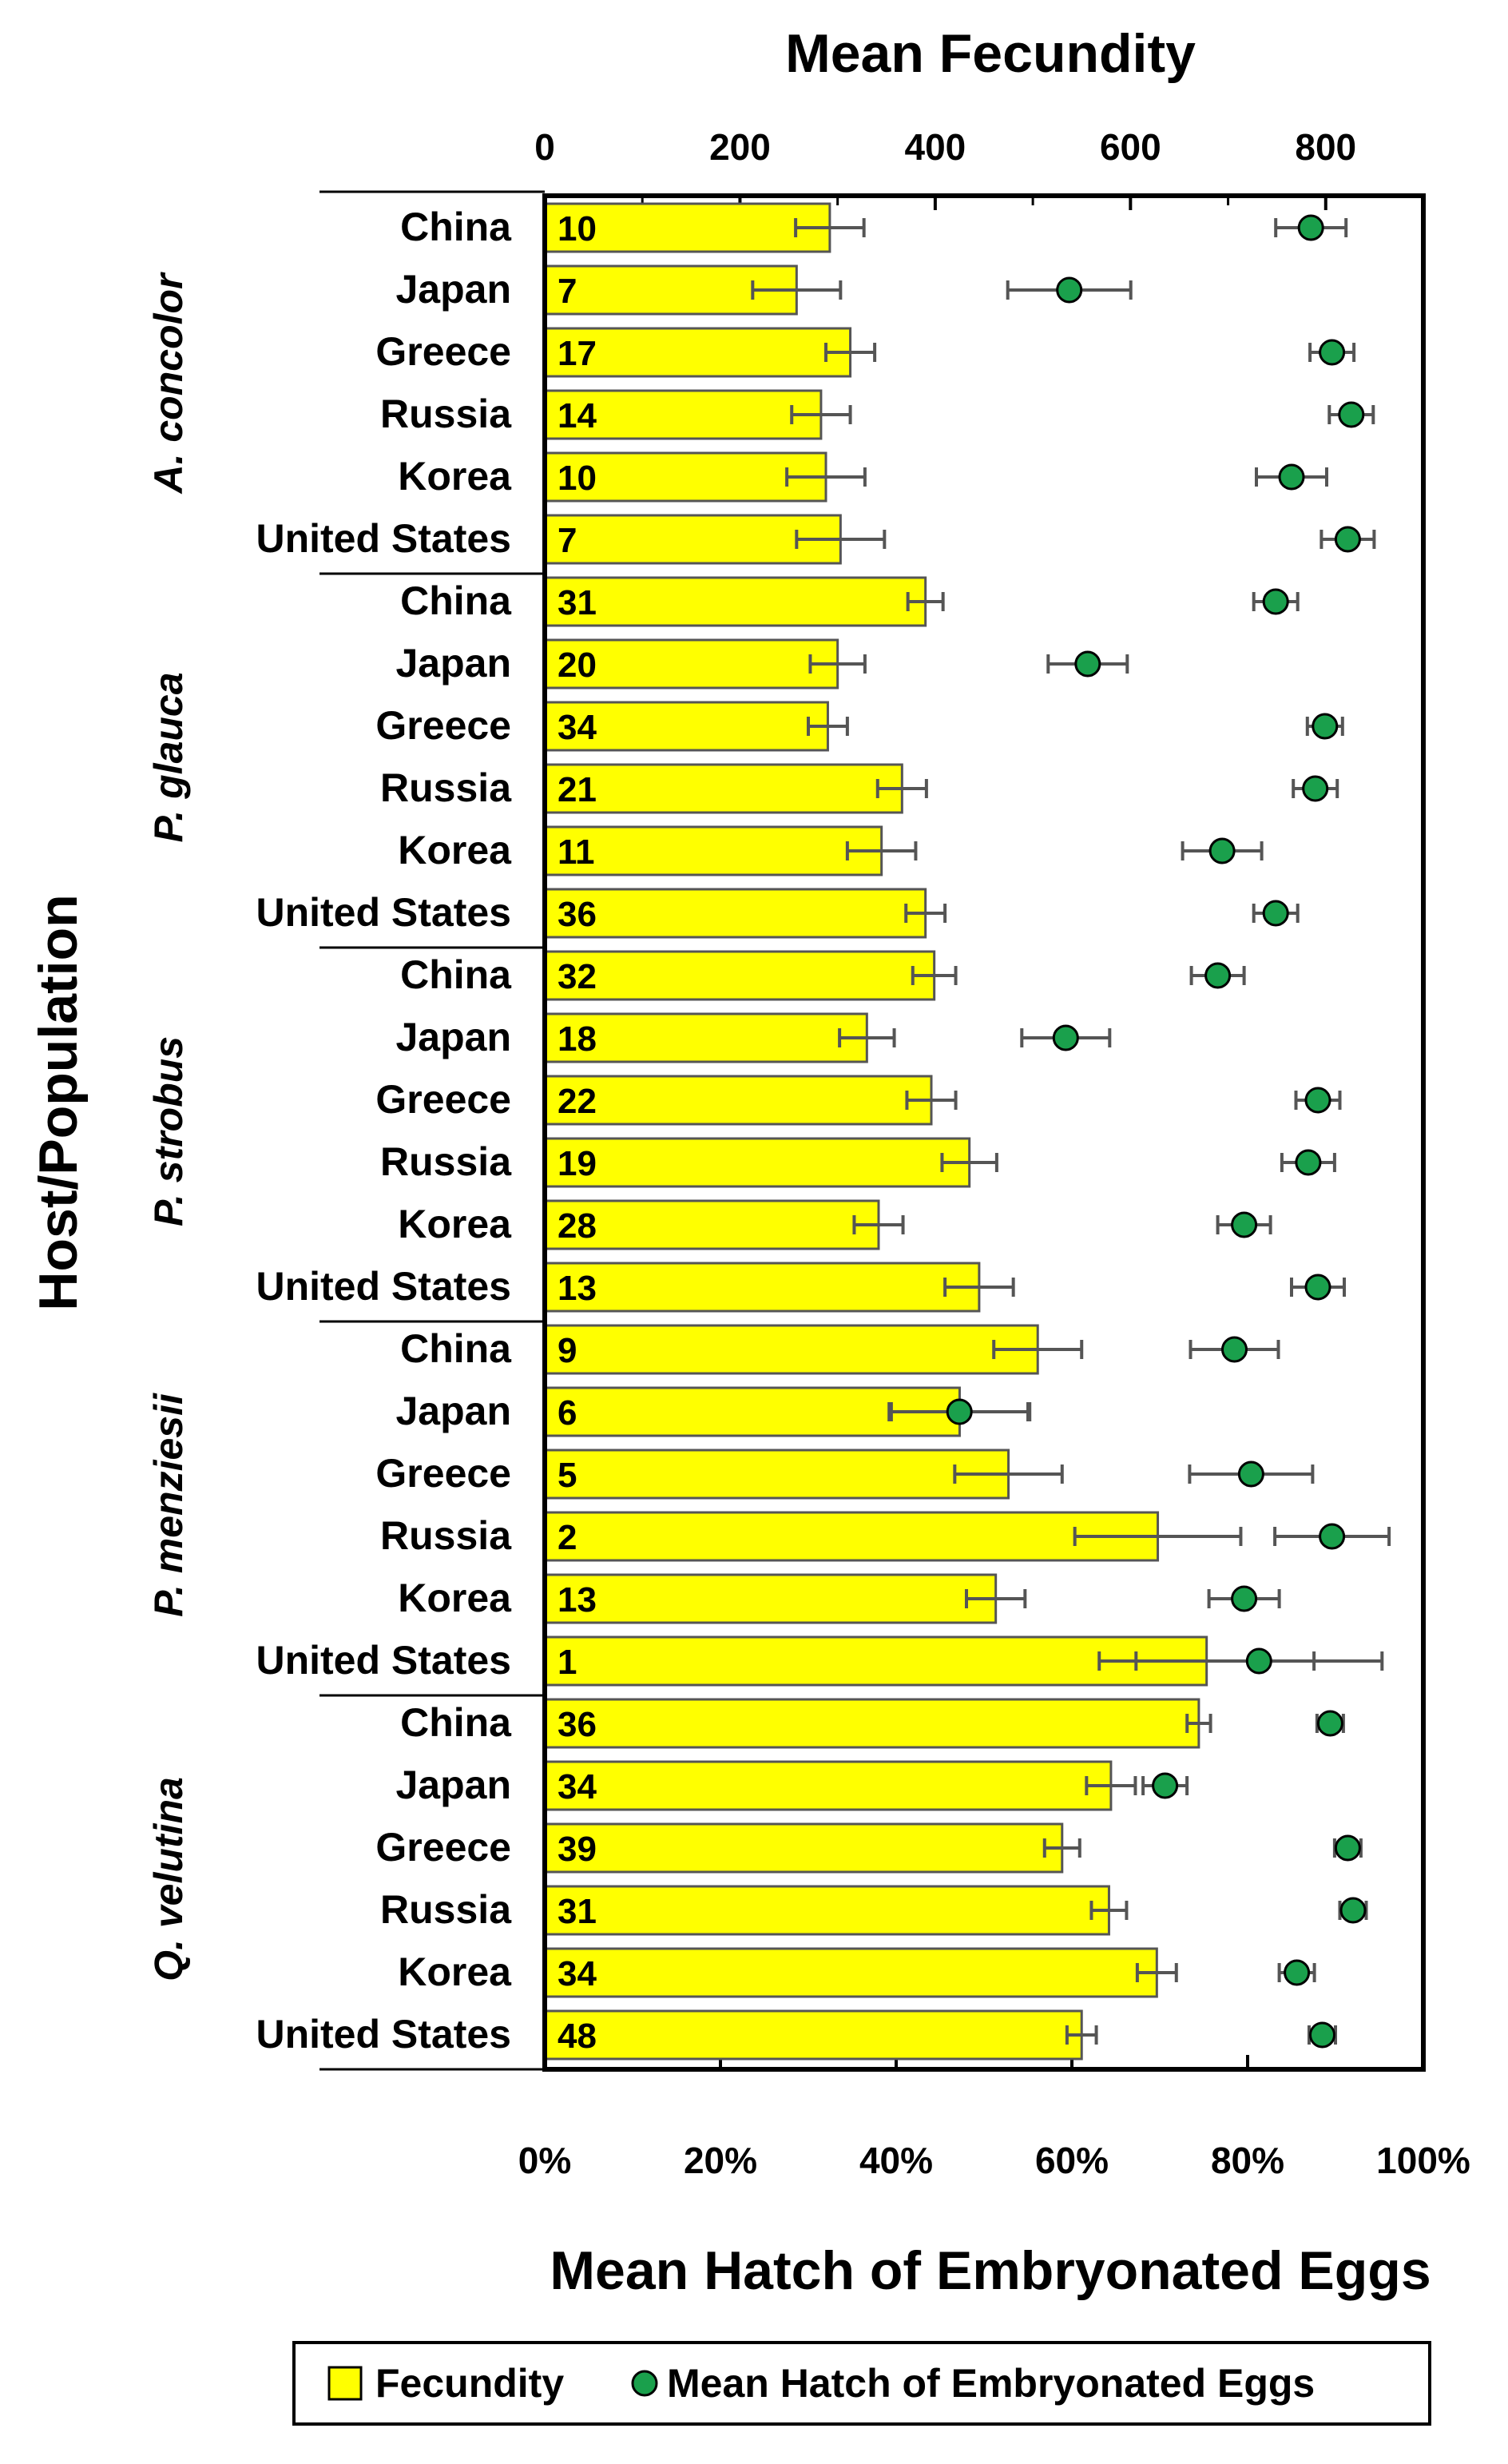 The height and width of the screenshot is (2464, 1508). Describe the element at coordinates (935, 147) in the screenshot. I see `top-tick-label: 400` at that location.